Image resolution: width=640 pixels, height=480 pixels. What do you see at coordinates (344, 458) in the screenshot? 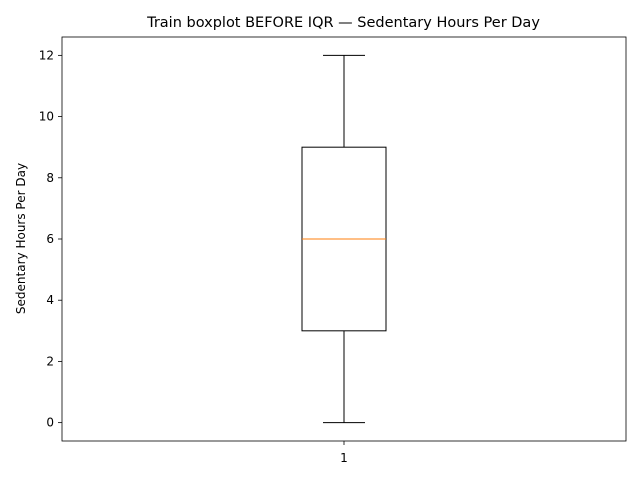
I see `x-tick-label-1: 1` at bounding box center [344, 458].